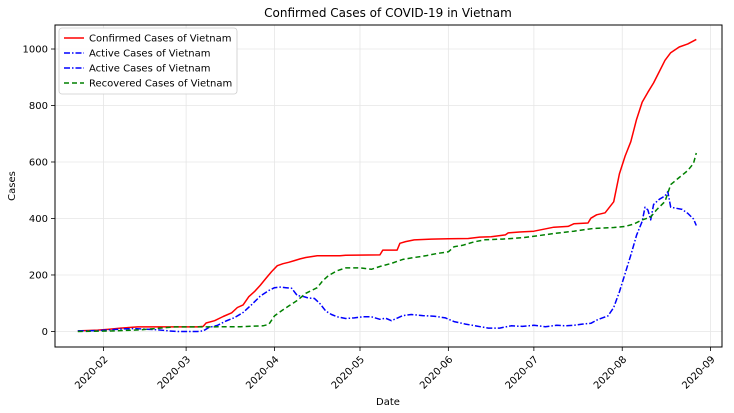  I want to click on y-tick-label: 0, so click(45, 332).